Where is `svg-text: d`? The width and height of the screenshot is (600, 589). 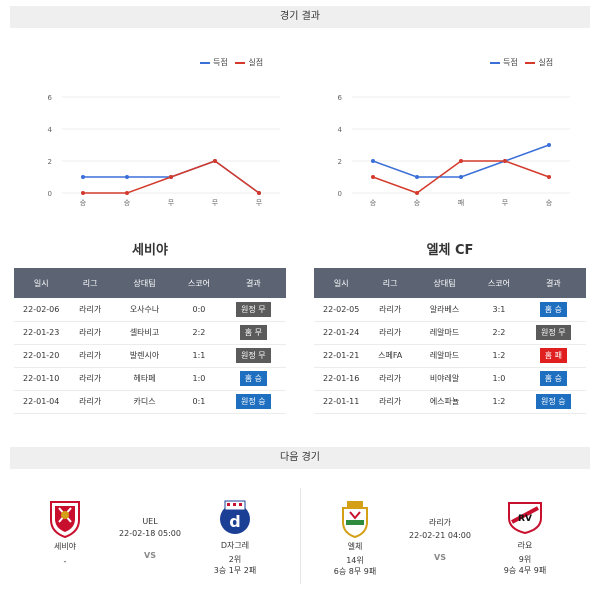
svg-text: d is located at coordinates (234, 521).